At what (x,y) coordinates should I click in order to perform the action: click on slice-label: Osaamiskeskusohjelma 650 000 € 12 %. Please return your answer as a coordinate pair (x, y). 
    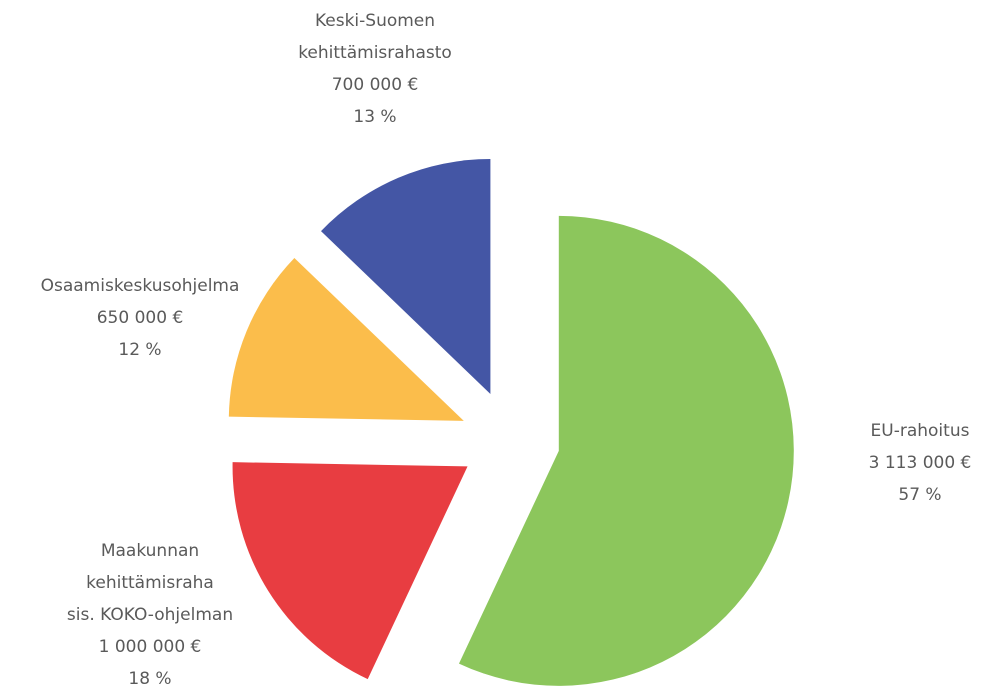
    Looking at the image, I should click on (140, 318).